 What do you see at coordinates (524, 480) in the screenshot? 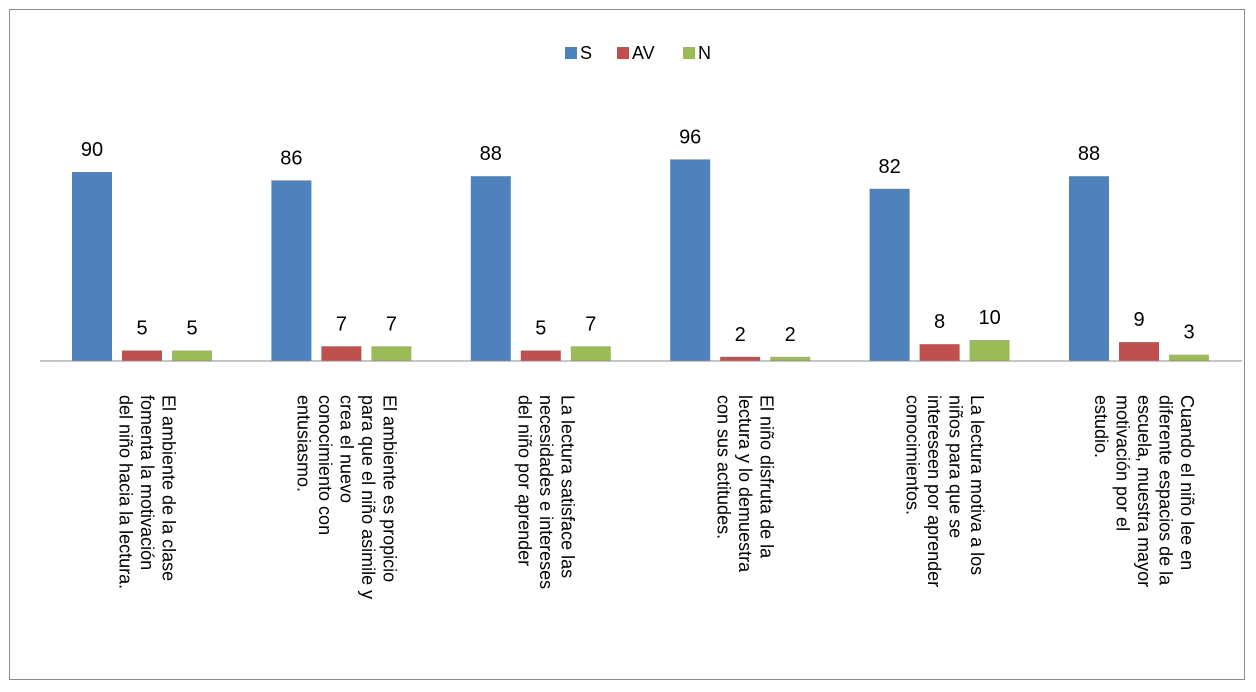
I see `category-label-line: del niño por aprender` at bounding box center [524, 480].